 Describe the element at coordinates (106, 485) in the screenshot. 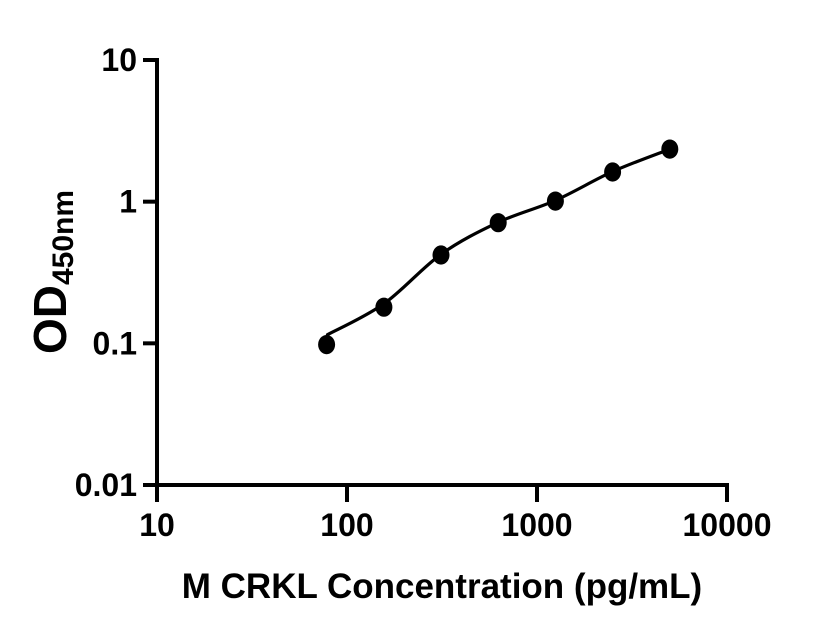

I see `y-tick-label: 0.01` at that location.